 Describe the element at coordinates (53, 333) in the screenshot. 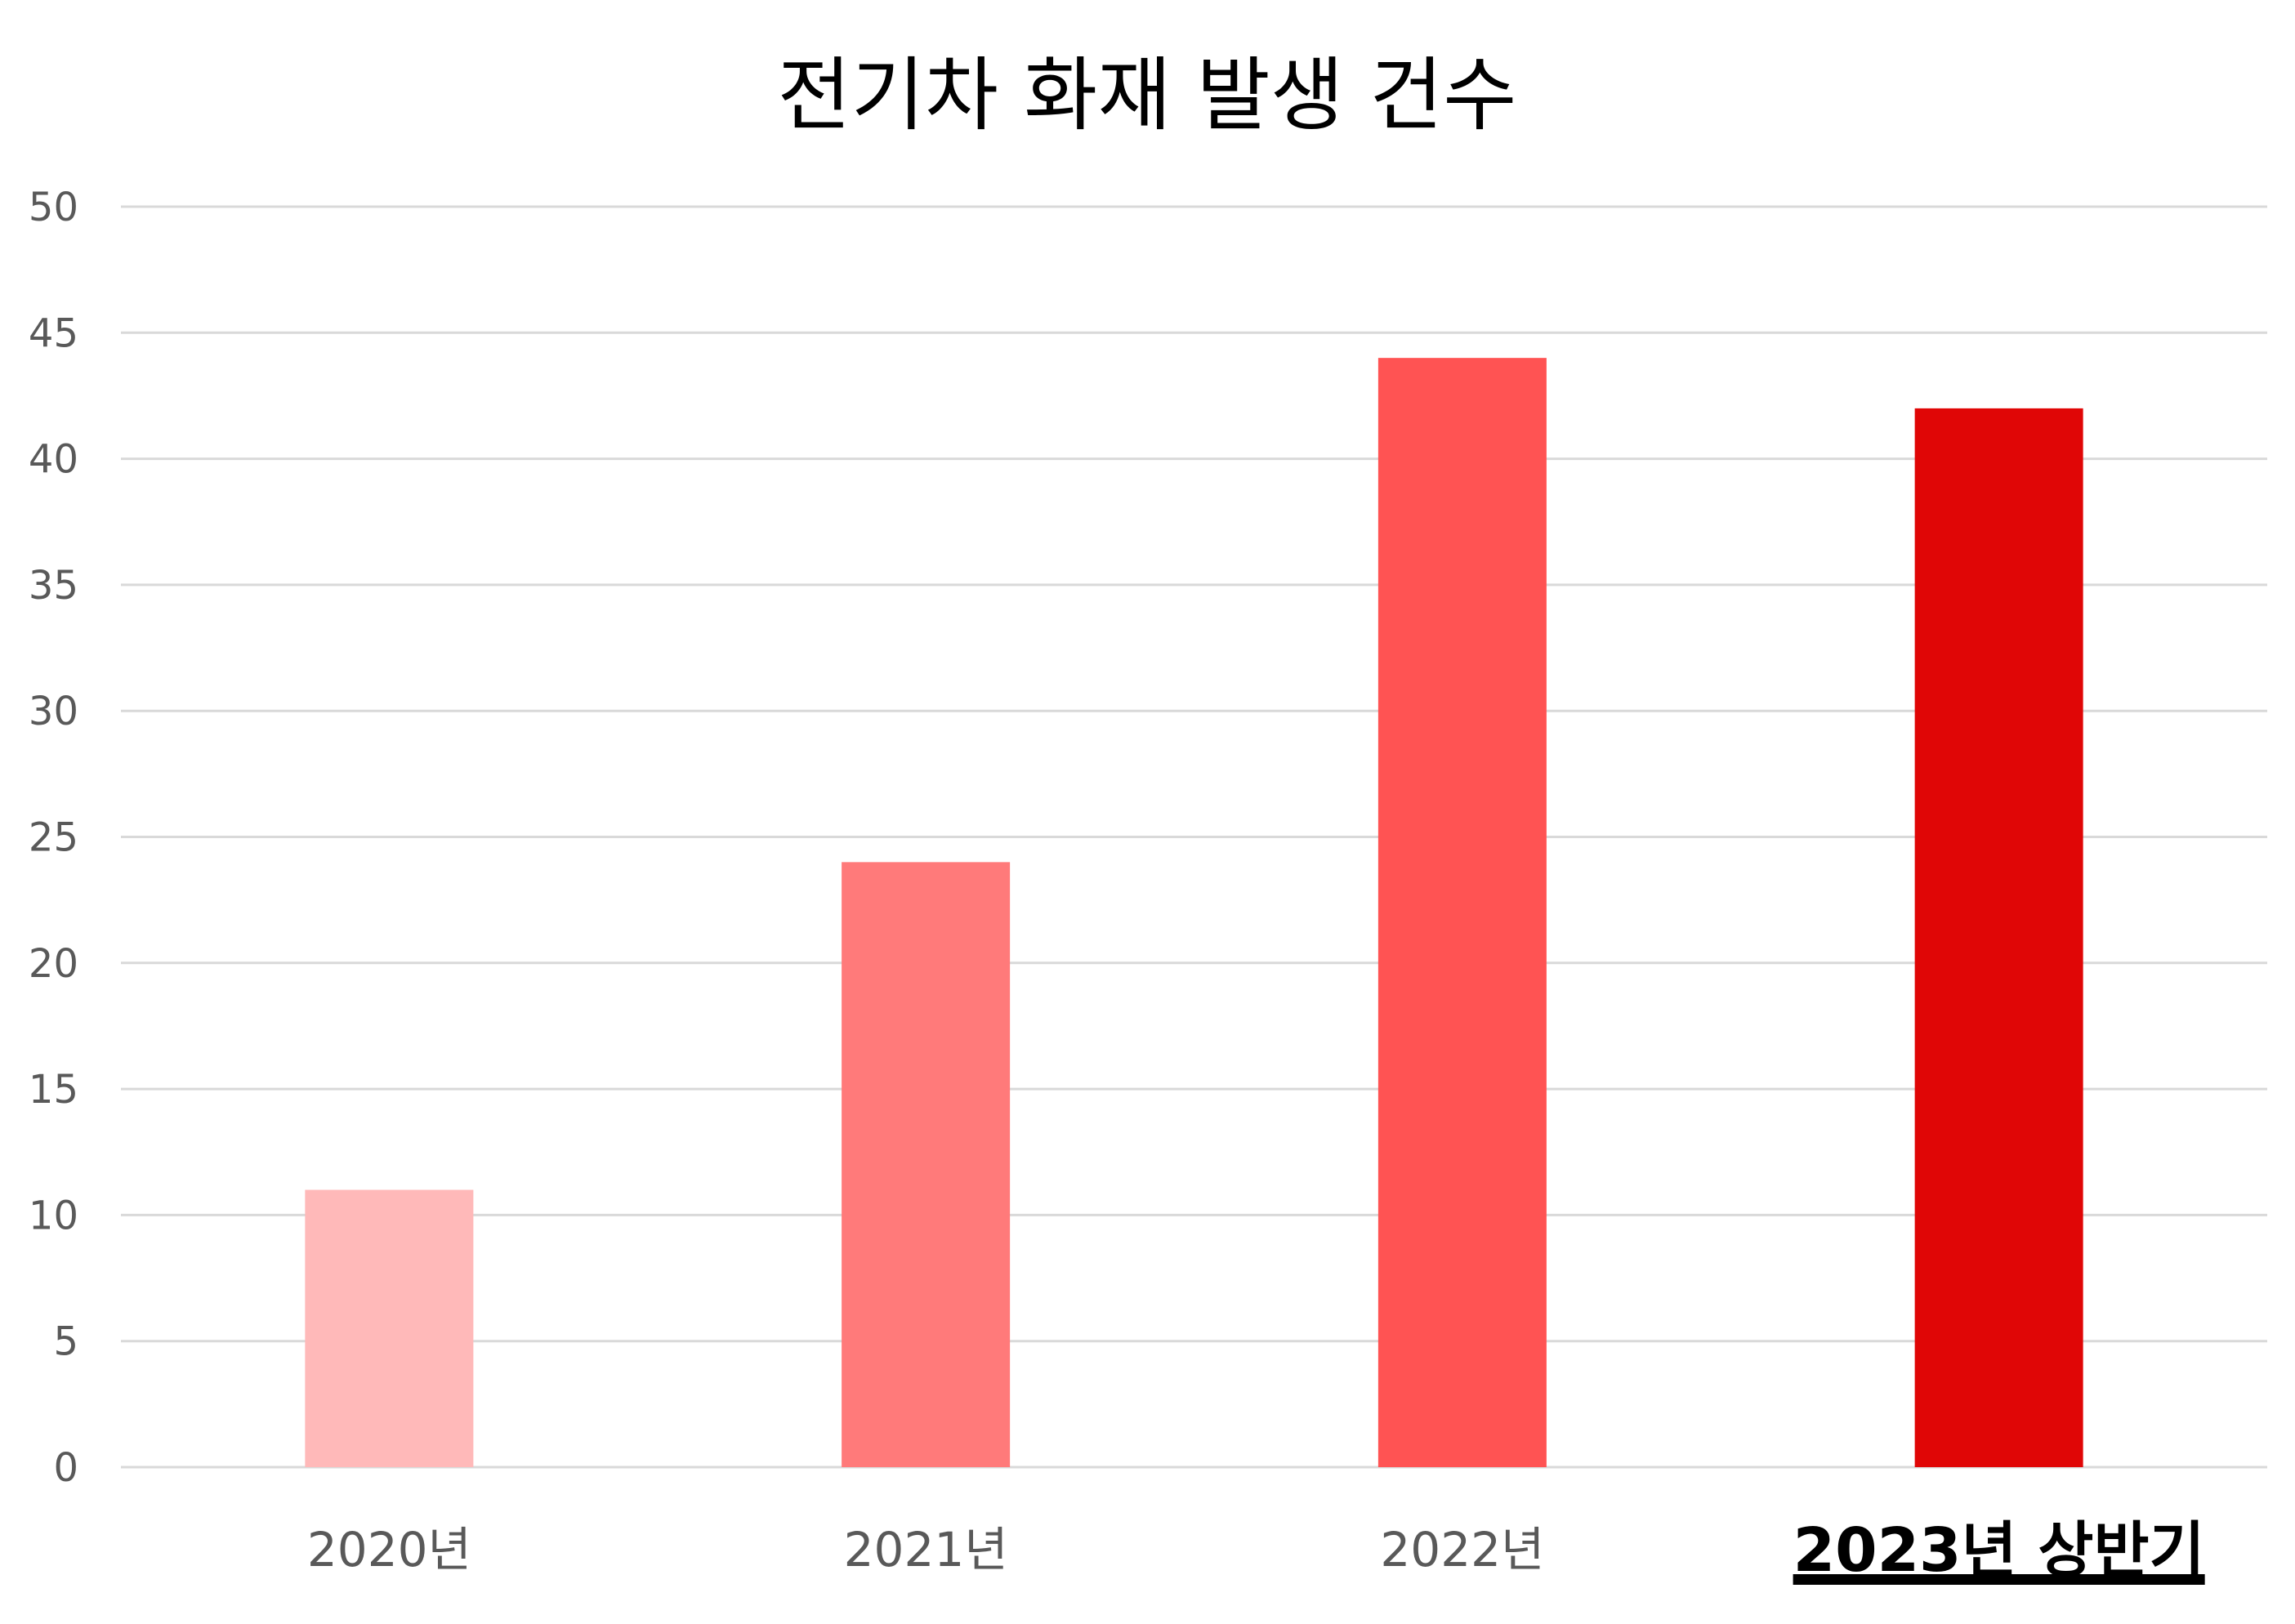

I see `y-tick-label: 45` at that location.